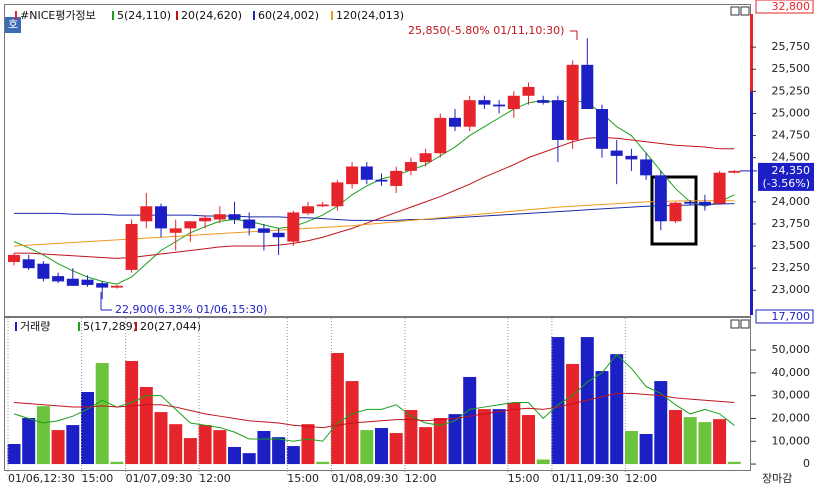  What do you see at coordinates (791, 170) in the screenshot?
I see `current-price: 24,350` at bounding box center [791, 170].